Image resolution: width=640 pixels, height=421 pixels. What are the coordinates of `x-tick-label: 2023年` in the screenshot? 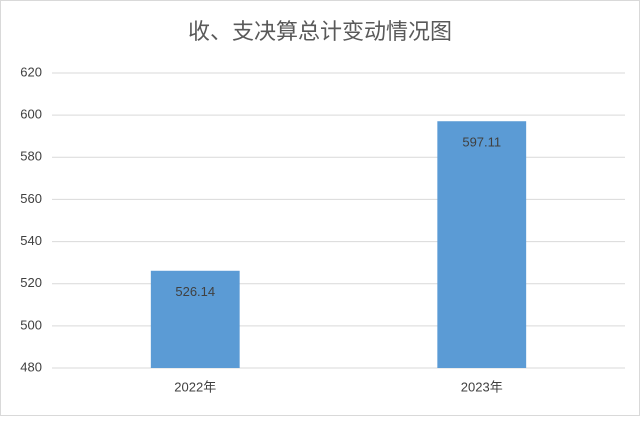 It's located at (482, 386).